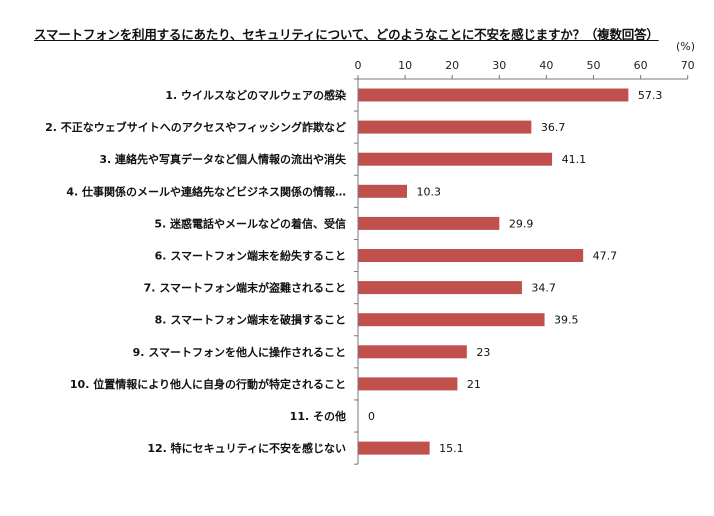 Image resolution: width=714 pixels, height=516 pixels. What do you see at coordinates (452, 65) in the screenshot?
I see `x-tick-label: 20` at bounding box center [452, 65].